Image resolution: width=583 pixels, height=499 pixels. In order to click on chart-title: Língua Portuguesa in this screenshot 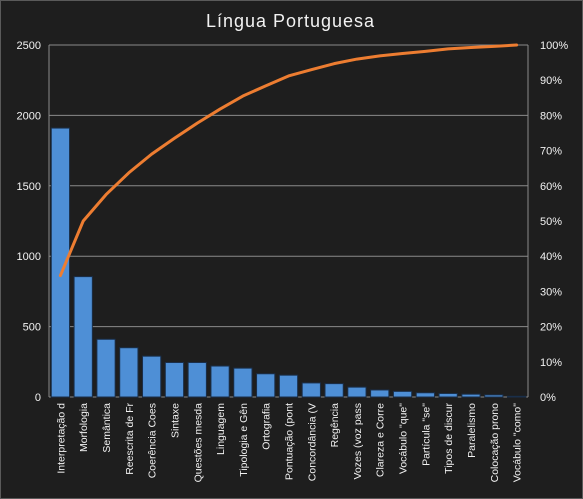, I will do `click(290, 21)`.